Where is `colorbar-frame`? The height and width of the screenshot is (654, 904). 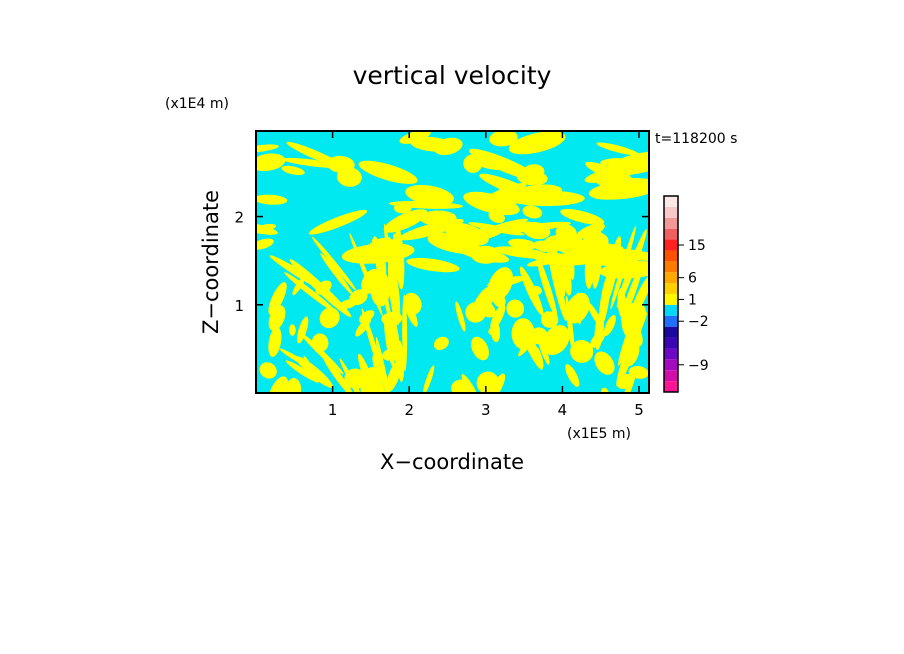
colorbar-frame is located at coordinates (671, 294).